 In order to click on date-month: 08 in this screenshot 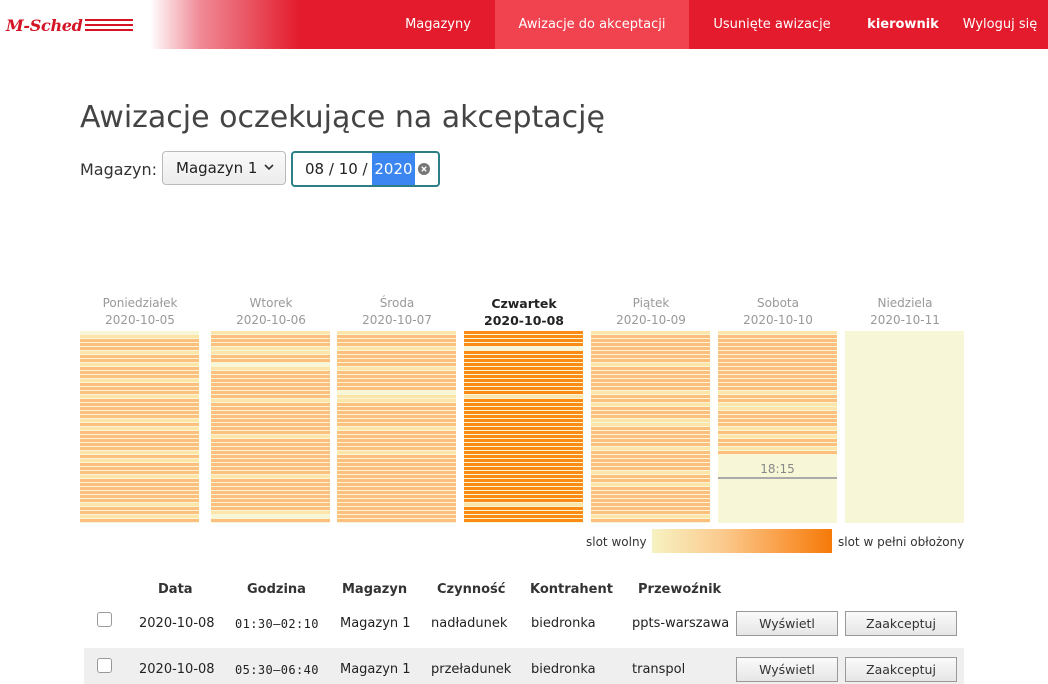, I will do `click(315, 169)`.